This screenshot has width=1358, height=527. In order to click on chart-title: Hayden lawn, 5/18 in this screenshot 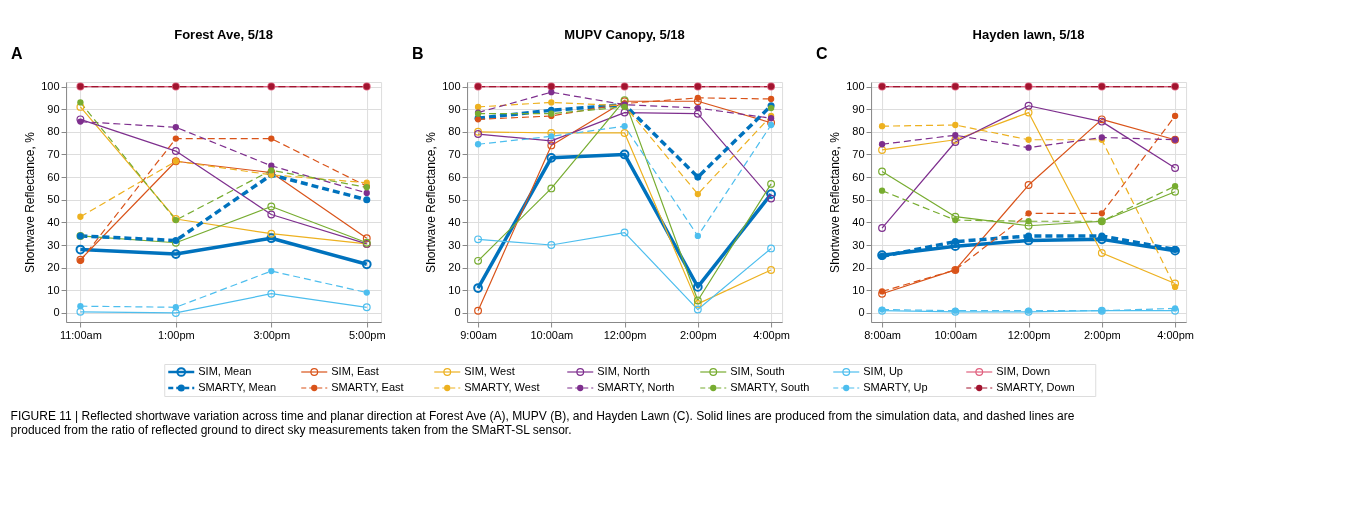, I will do `click(1028, 34)`.